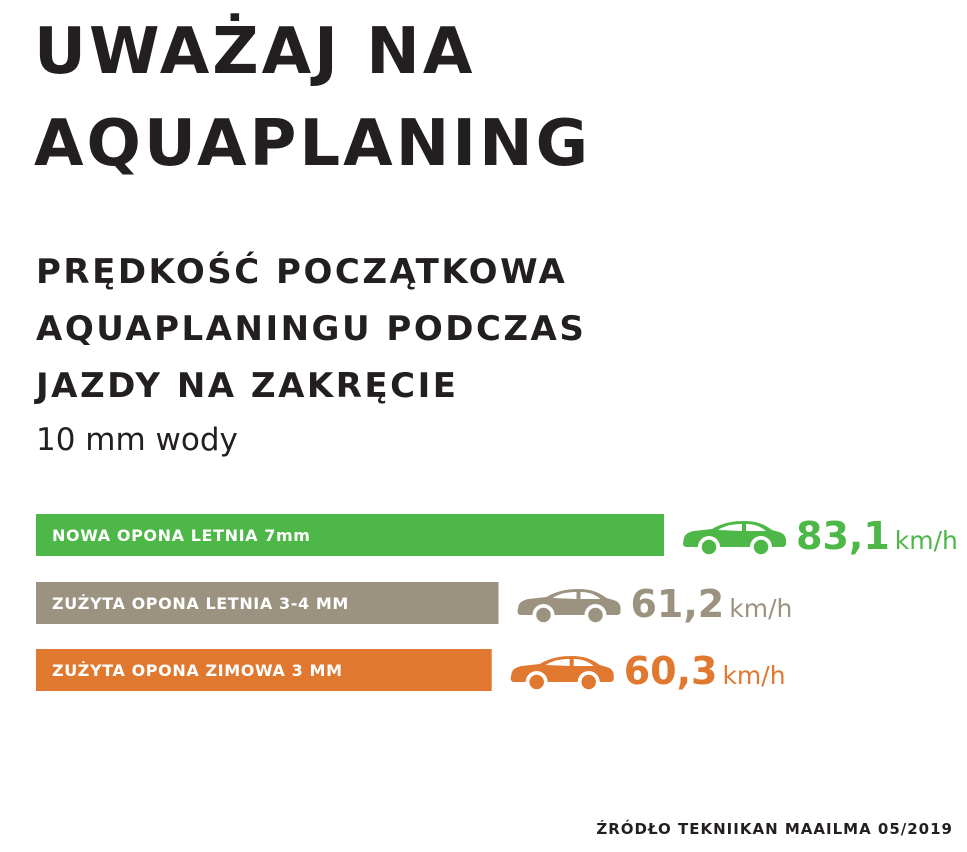 This screenshot has height=852, width=967. What do you see at coordinates (926, 540) in the screenshot?
I see `bar-unit-1: km/h` at bounding box center [926, 540].